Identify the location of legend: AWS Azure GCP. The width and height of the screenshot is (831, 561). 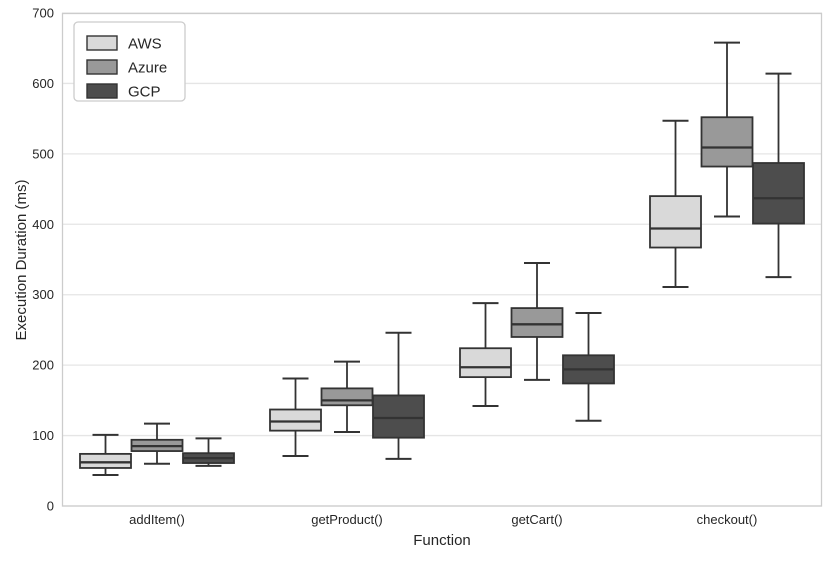
(129, 61).